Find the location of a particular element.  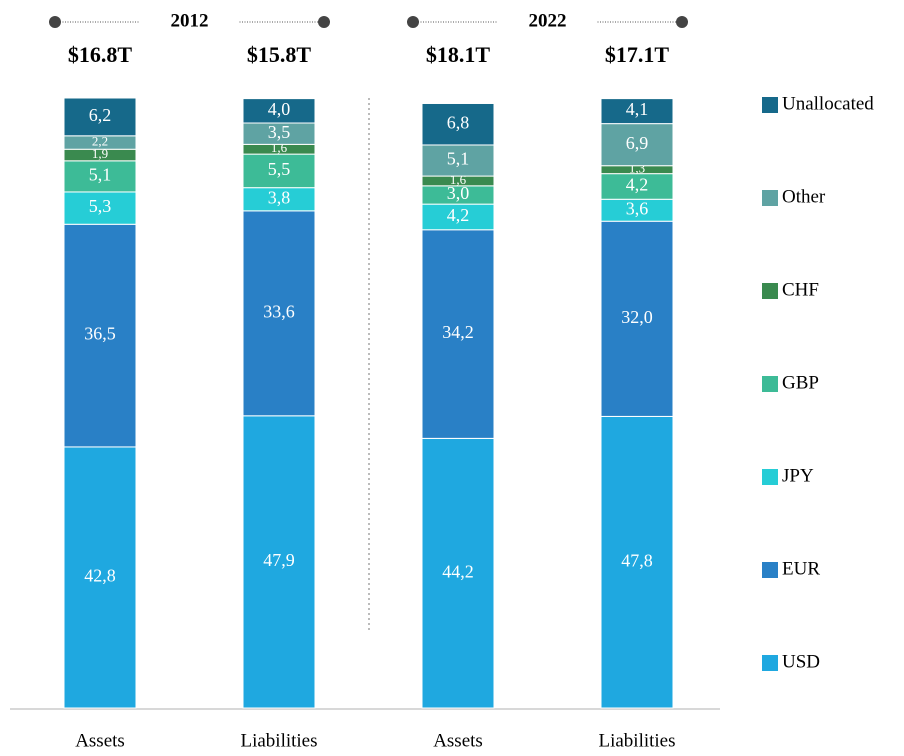

value-label: 6,8 is located at coordinates (458, 122).